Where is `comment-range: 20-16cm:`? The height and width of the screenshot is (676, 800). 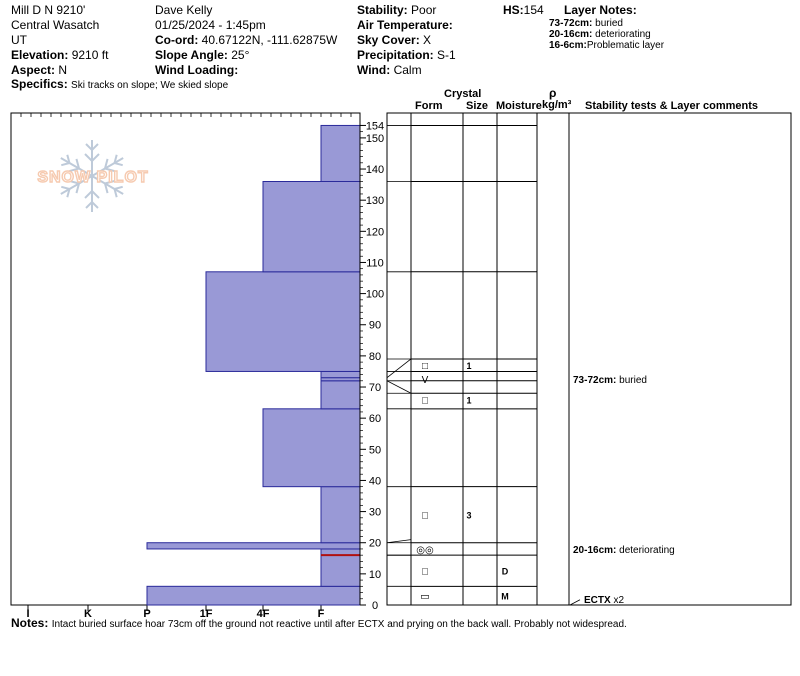 comment-range: 20-16cm: is located at coordinates (594, 550).